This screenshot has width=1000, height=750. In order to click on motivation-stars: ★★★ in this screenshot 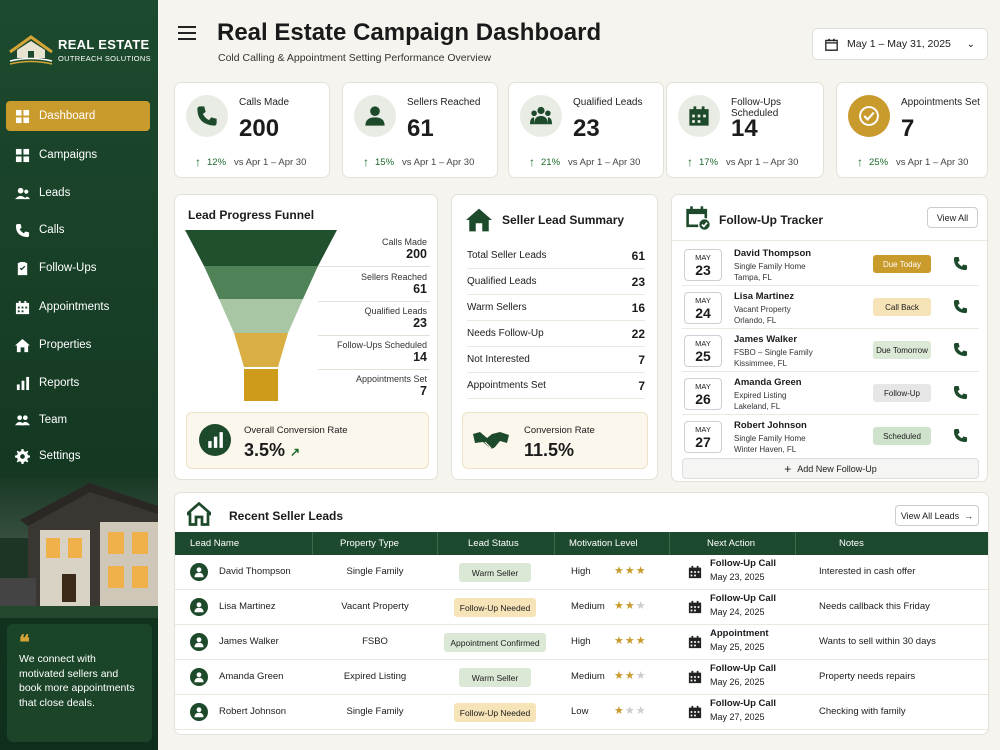, I will do `click(630, 675)`.